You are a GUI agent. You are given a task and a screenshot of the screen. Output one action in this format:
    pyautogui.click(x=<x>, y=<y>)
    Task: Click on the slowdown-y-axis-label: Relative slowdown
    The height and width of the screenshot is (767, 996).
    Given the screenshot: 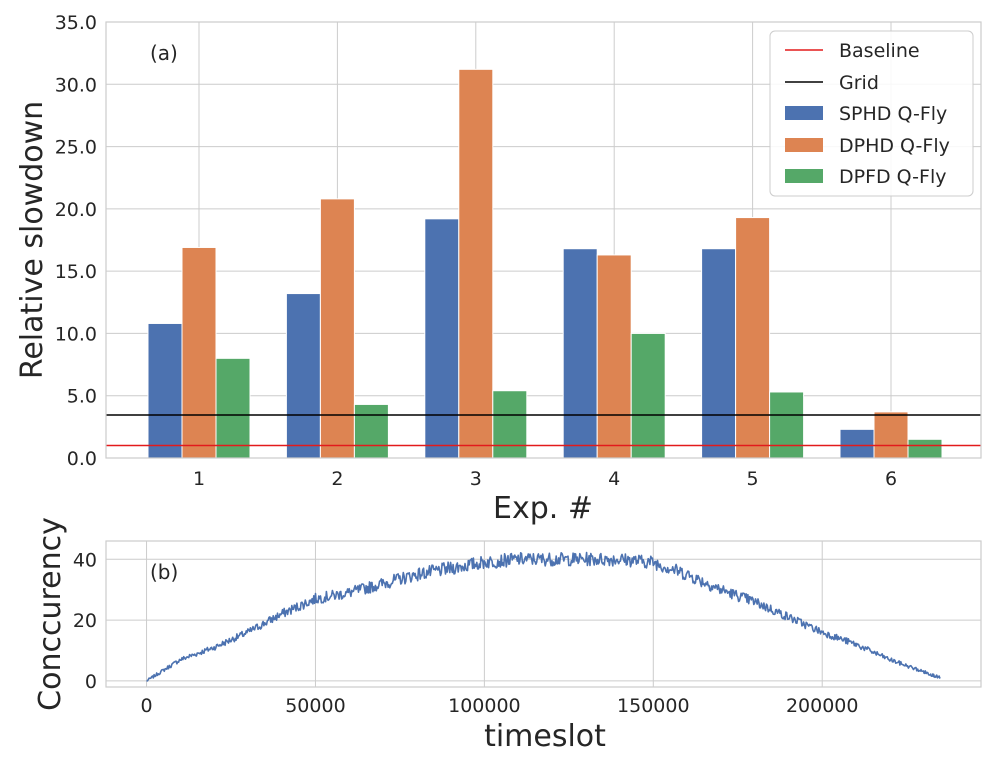 What is the action you would take?
    pyautogui.click(x=32, y=240)
    